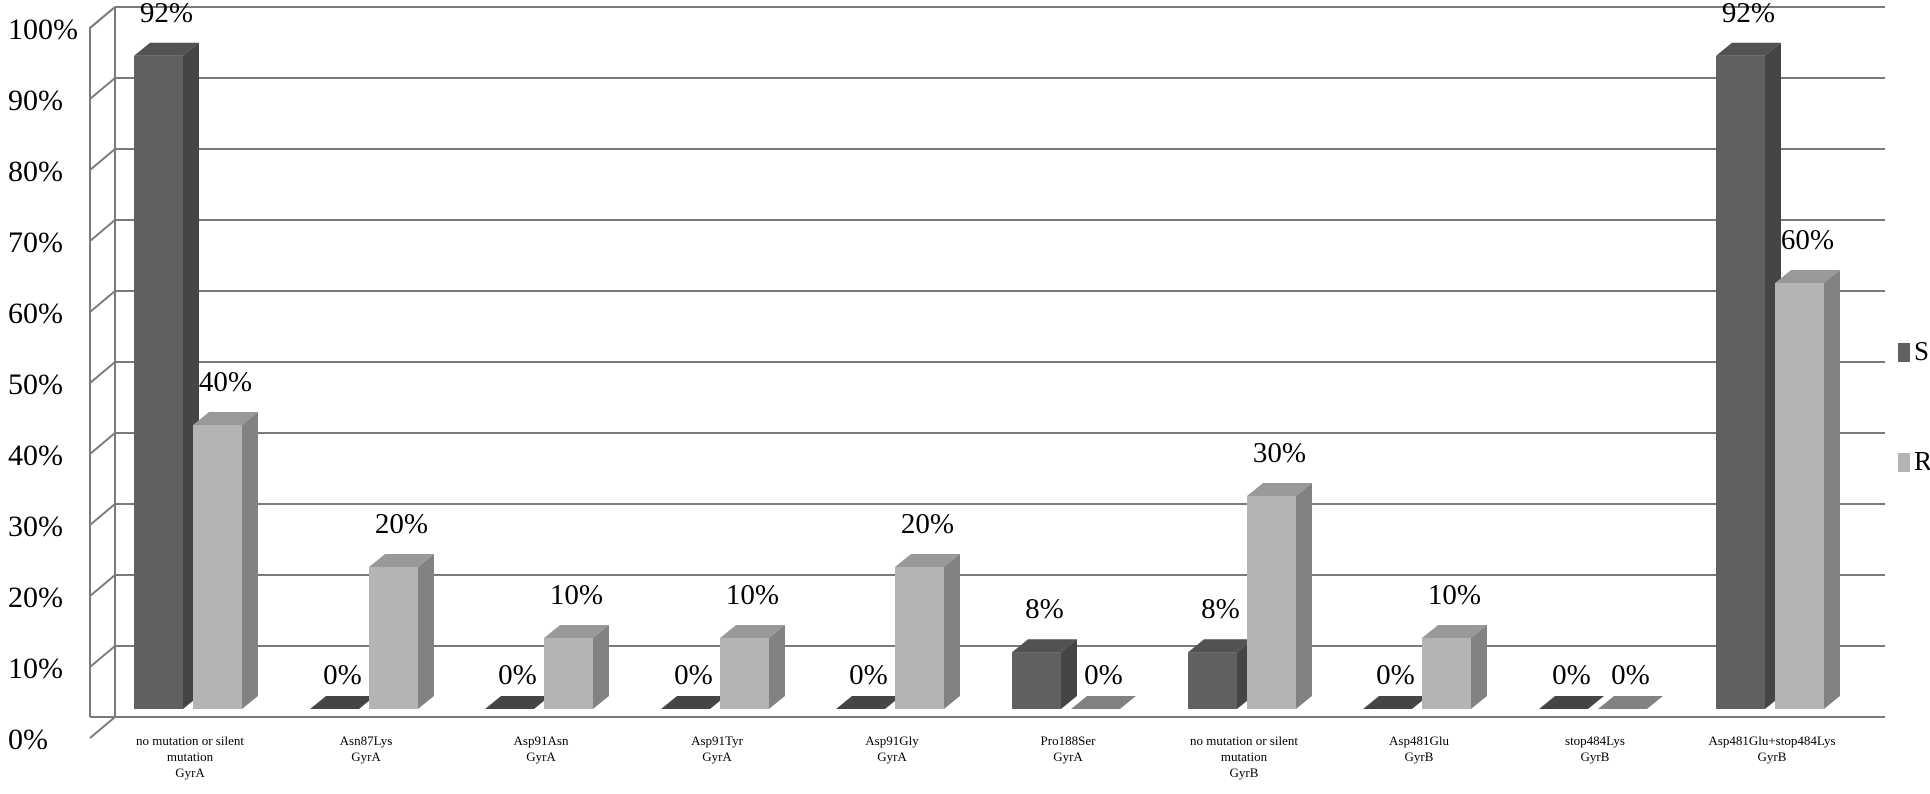 The image size is (1930, 794). What do you see at coordinates (1807, 240) in the screenshot?
I see `data-label-R-9: 60%` at bounding box center [1807, 240].